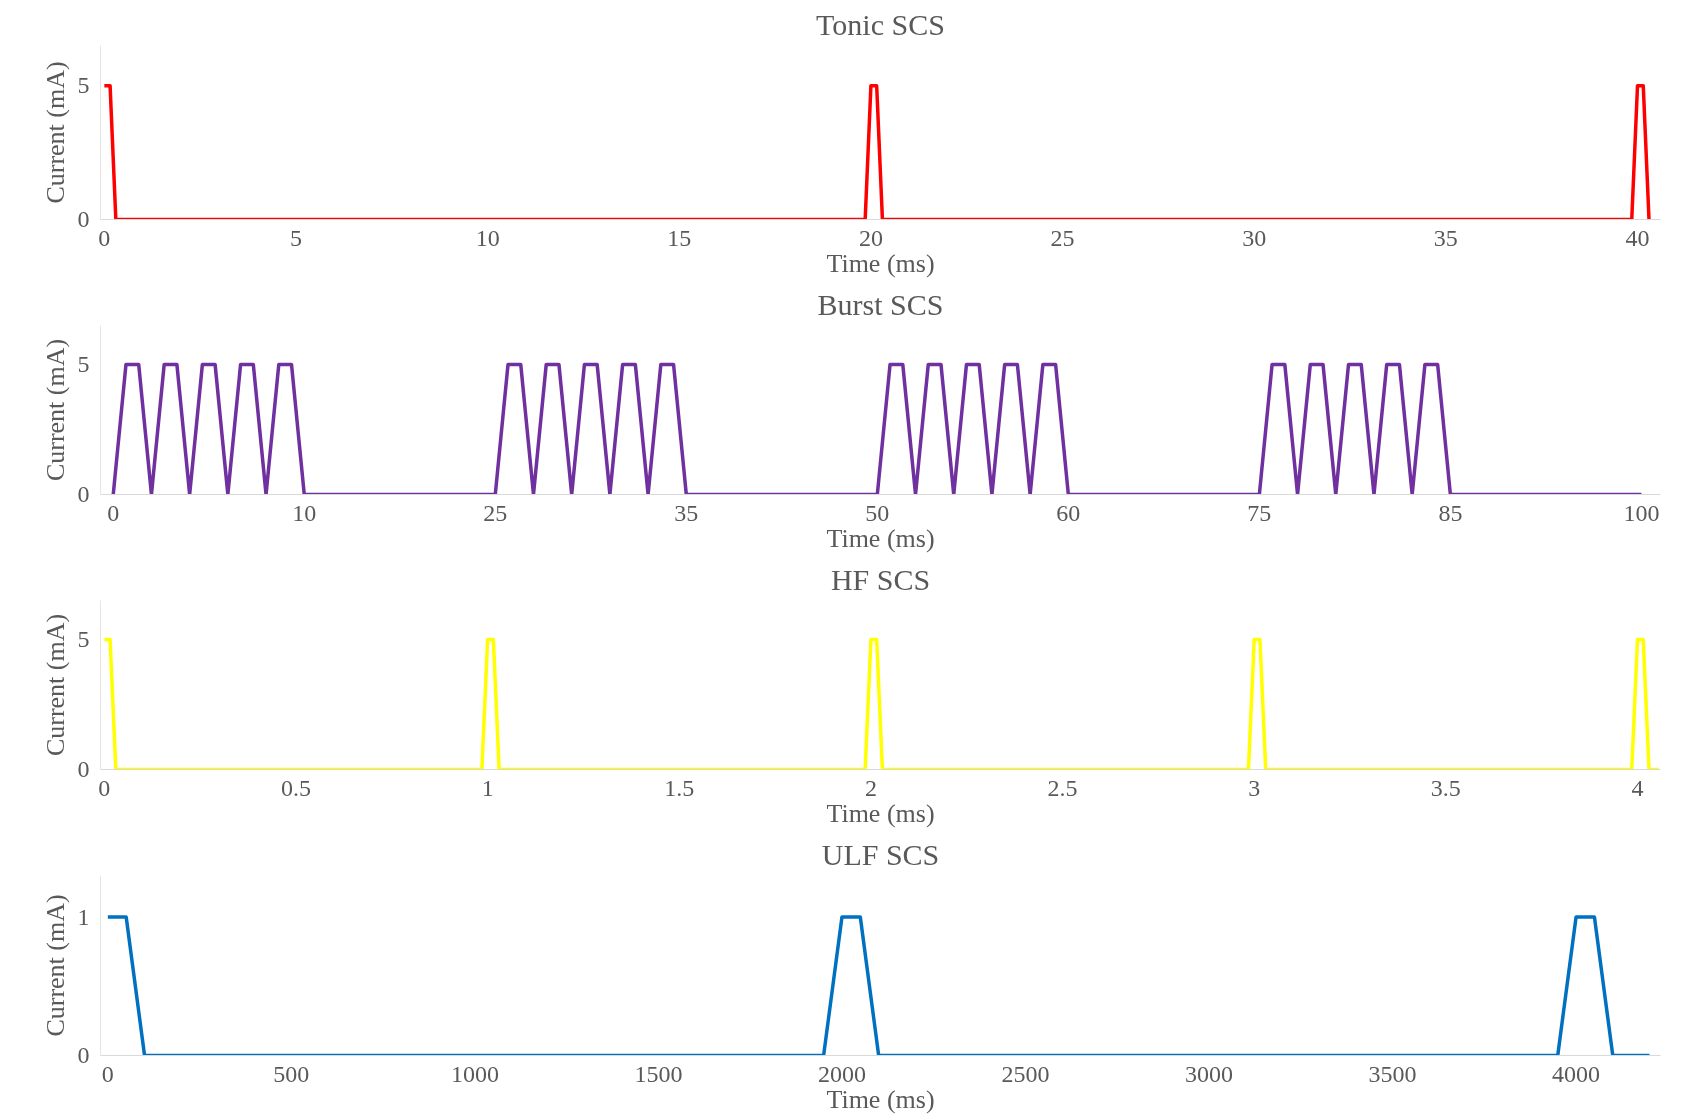 Image resolution: width=1707 pixels, height=1116 pixels. I want to click on x-tick-label: 500, so click(291, 1073).